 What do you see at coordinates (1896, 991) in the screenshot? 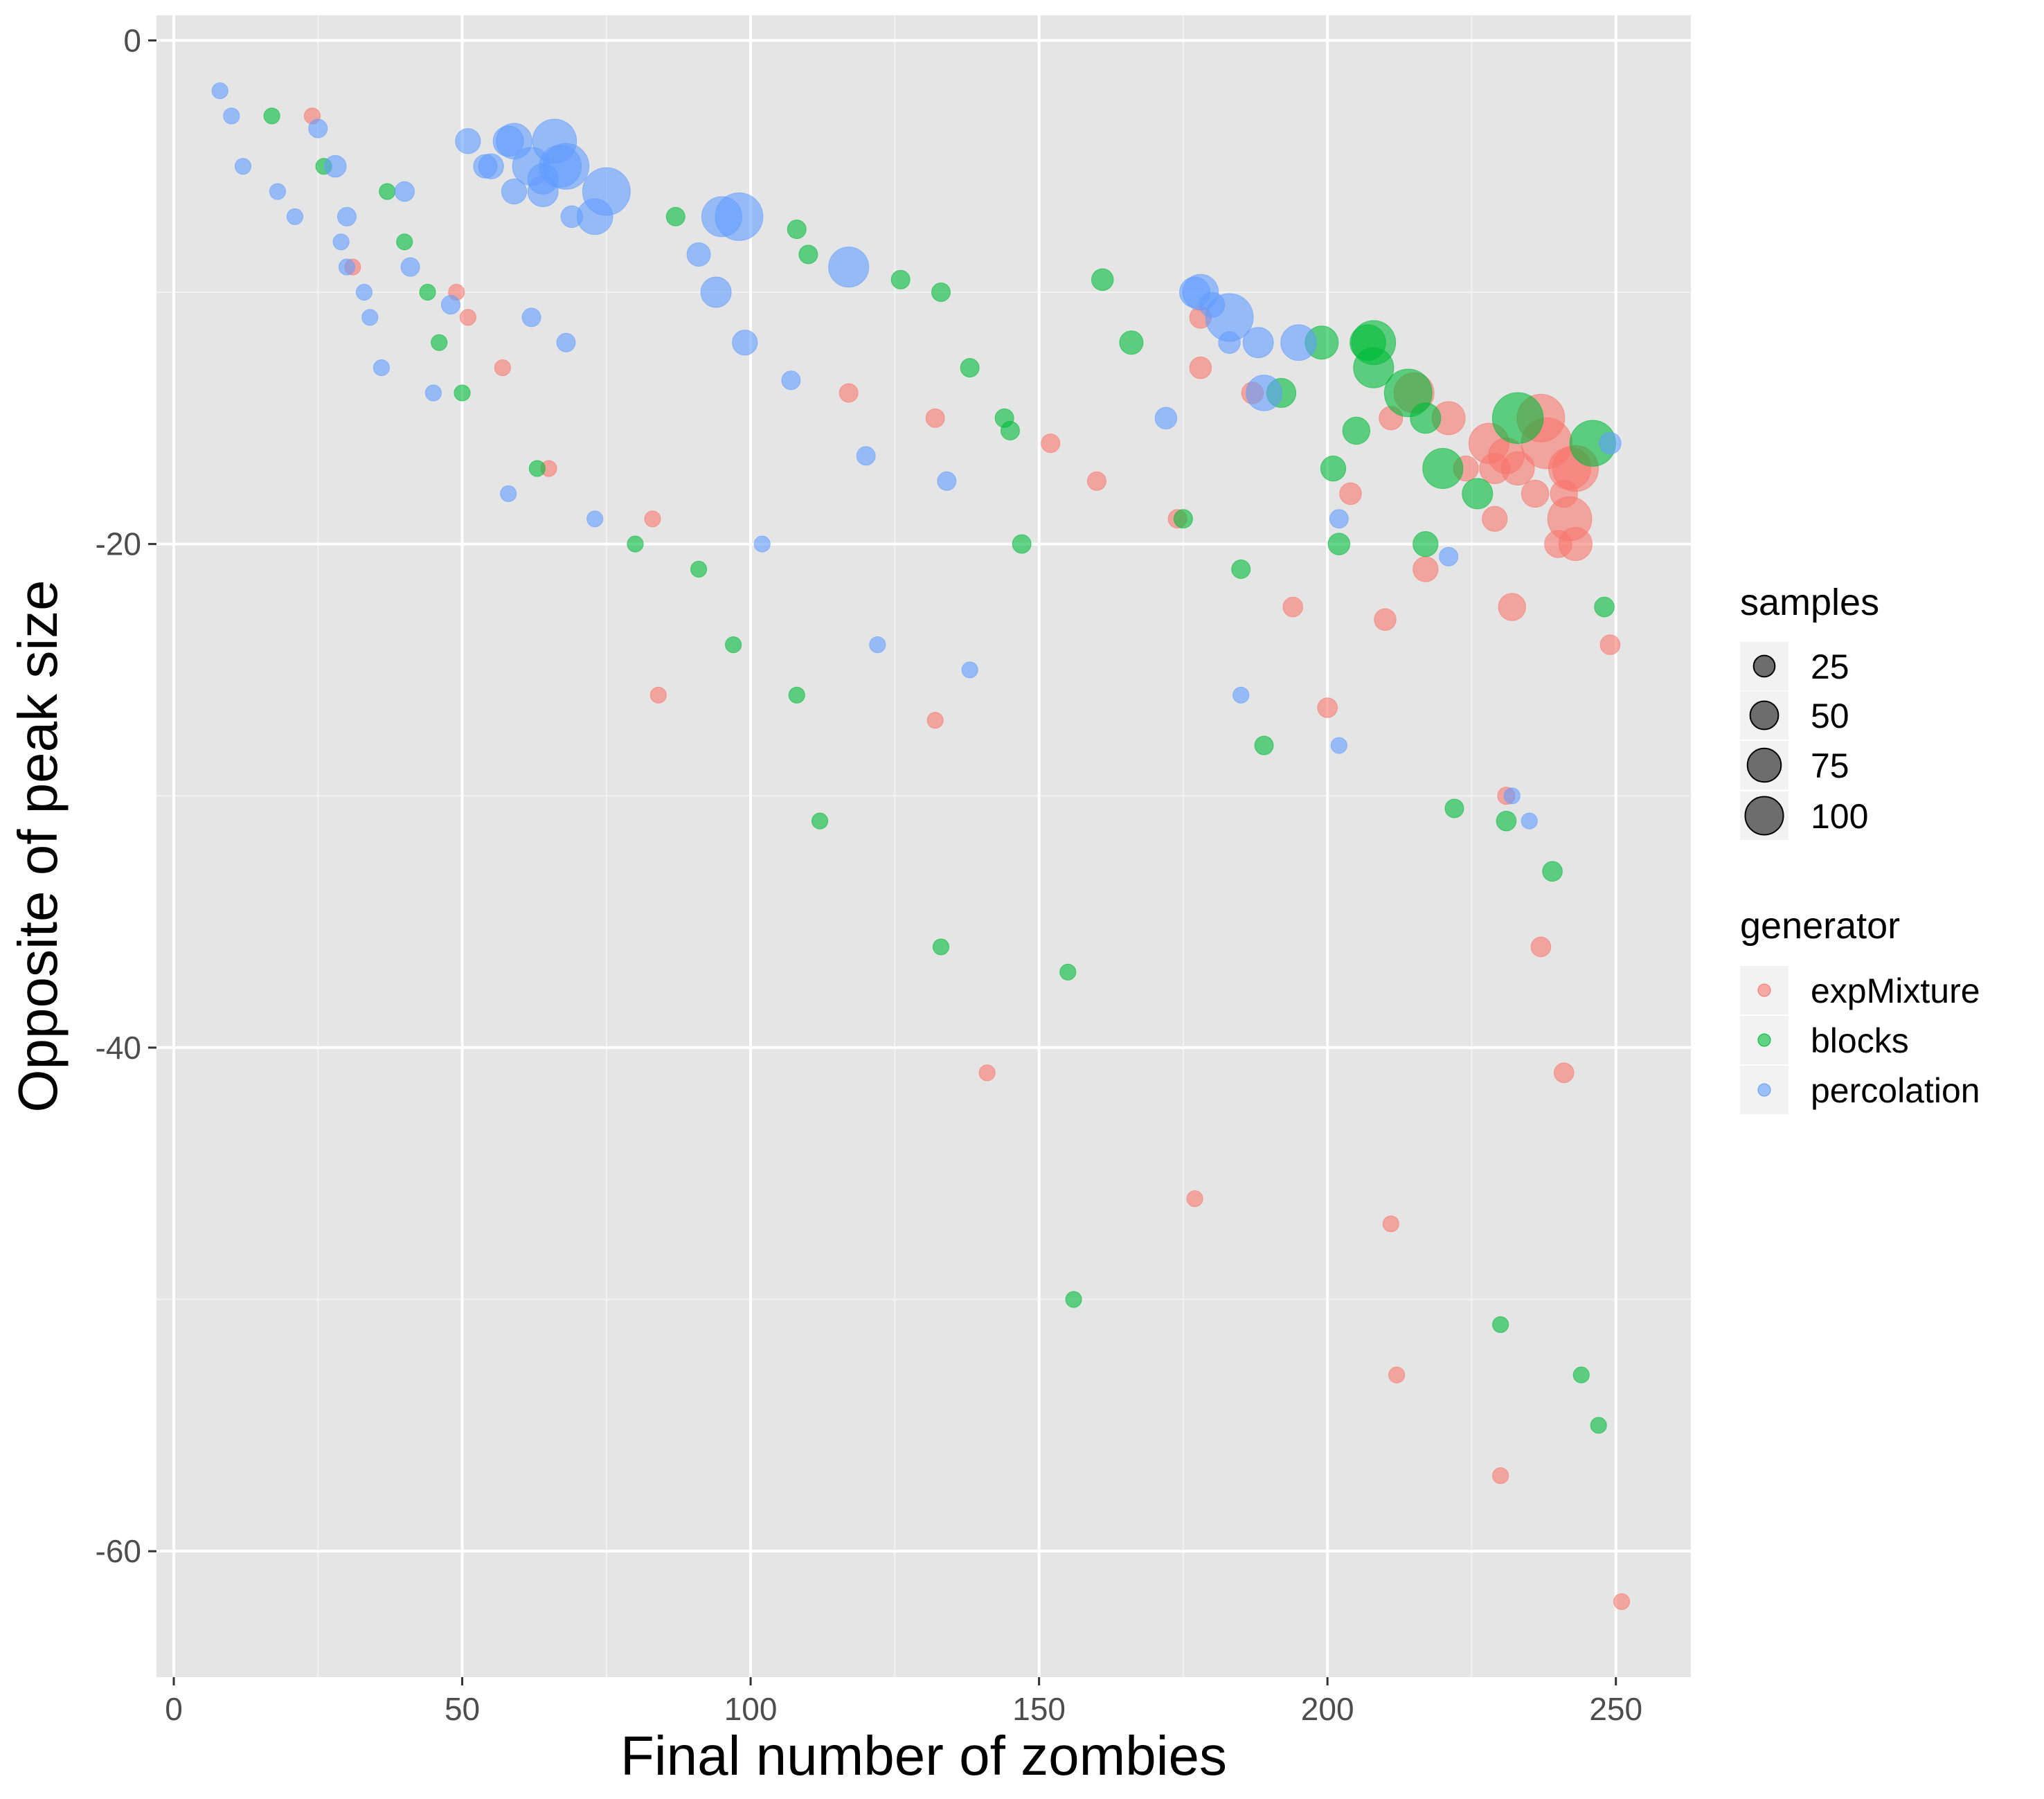
I see `color-legend-label: expMixture` at bounding box center [1896, 991].